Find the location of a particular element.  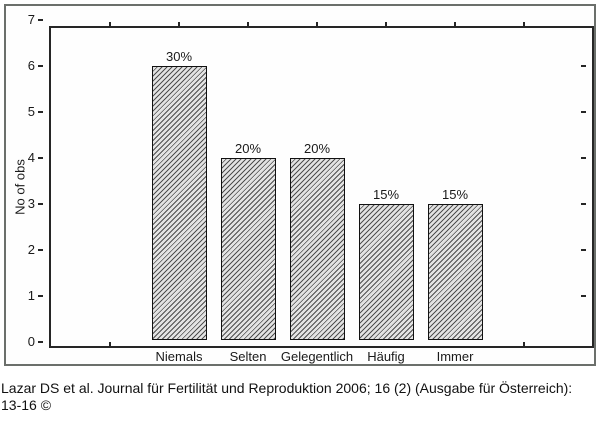

y-tick-label: 2 is located at coordinates (31, 249).